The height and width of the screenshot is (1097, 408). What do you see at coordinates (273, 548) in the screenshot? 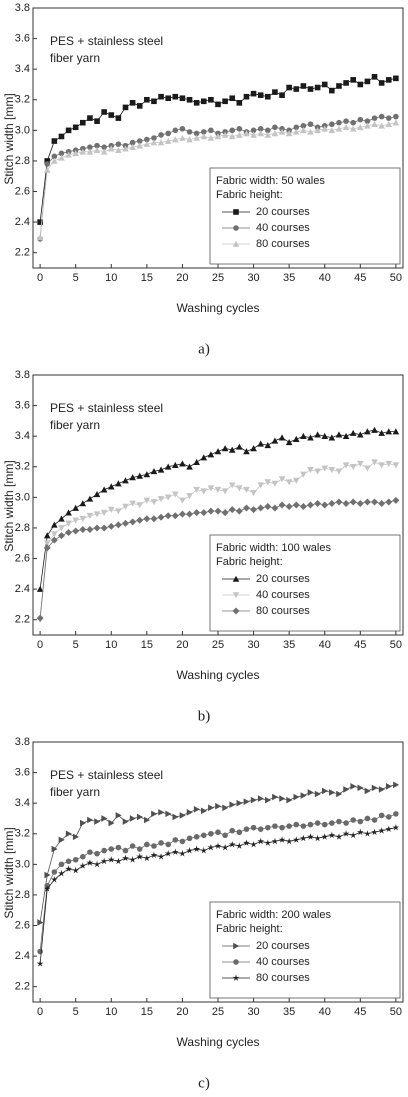
I see `legend-title: Fabric width: 100 wales` at bounding box center [273, 548].